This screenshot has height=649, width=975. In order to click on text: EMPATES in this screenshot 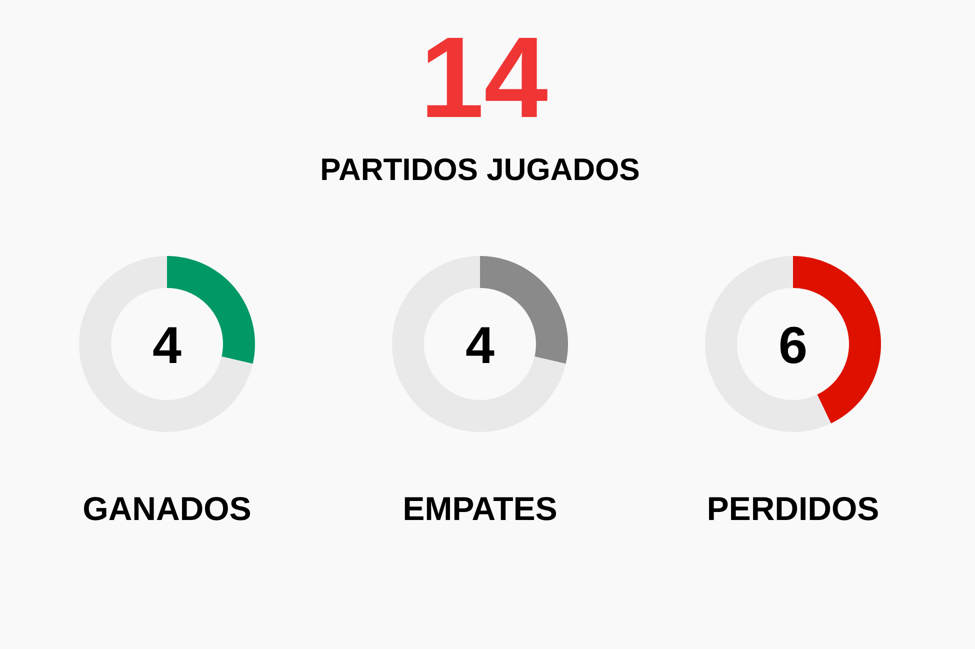, I will do `click(480, 508)`.